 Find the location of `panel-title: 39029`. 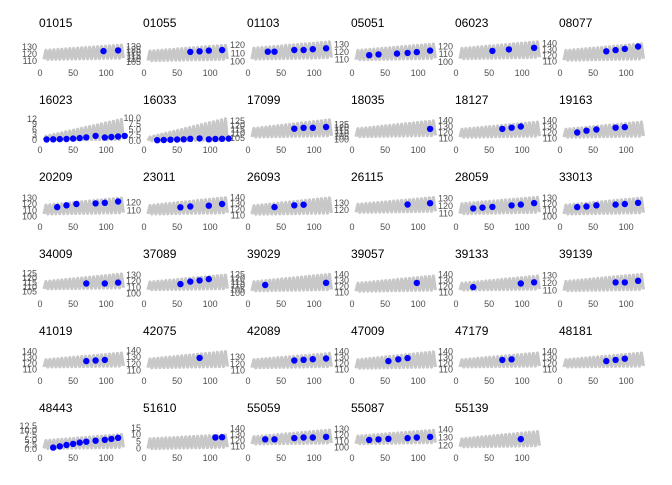

panel-title: 39029 is located at coordinates (264, 254).